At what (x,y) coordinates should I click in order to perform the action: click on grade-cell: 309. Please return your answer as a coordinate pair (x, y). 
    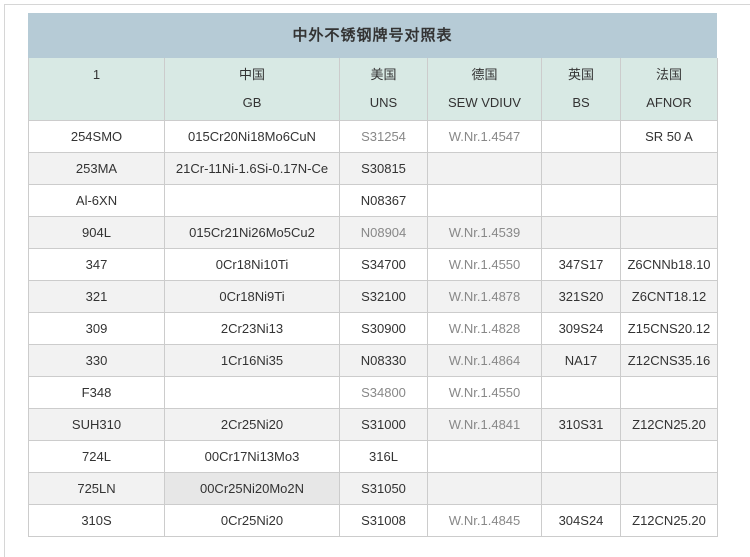
    Looking at the image, I should click on (96, 328).